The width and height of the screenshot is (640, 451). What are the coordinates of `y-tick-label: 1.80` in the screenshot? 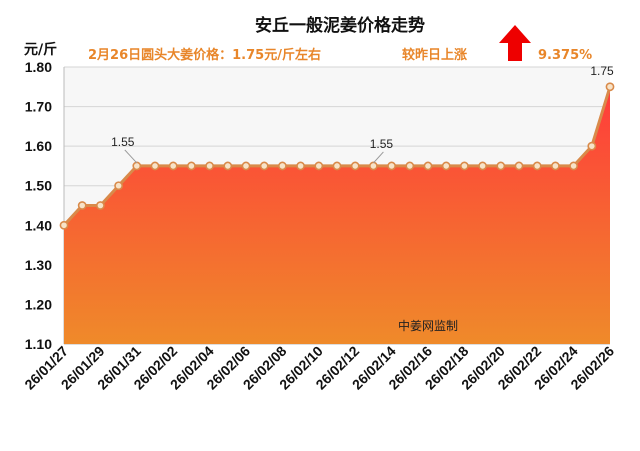 It's located at (38, 67).